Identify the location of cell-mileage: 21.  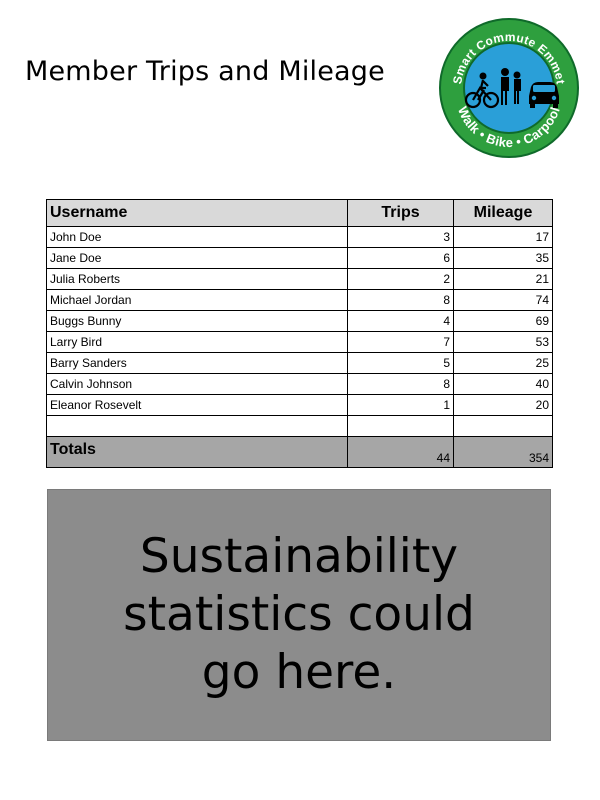
(503, 279).